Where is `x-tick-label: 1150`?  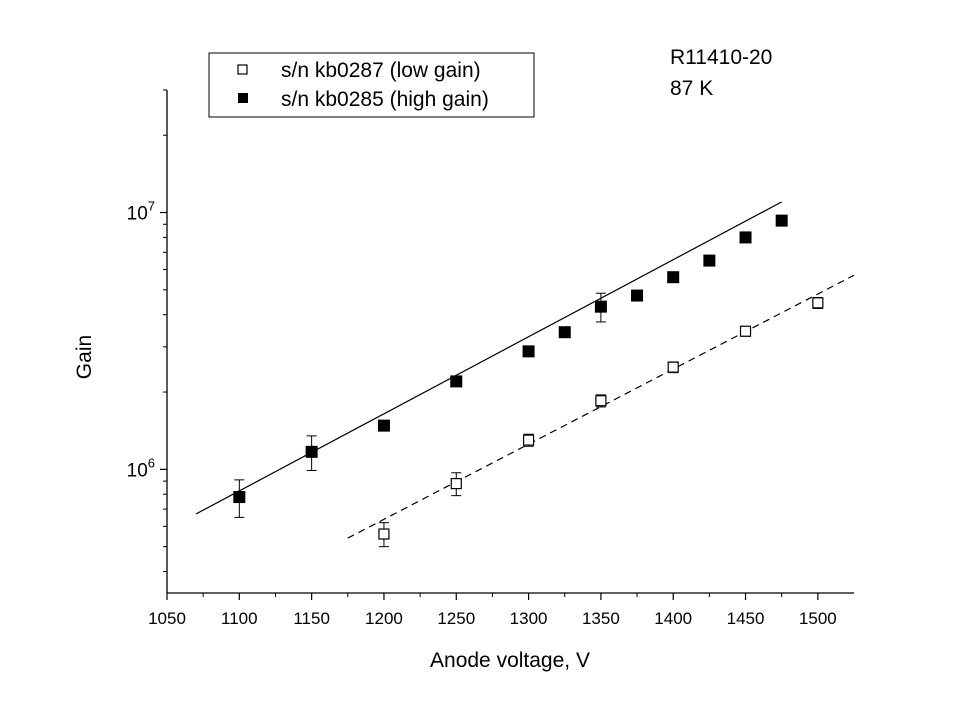 x-tick-label: 1150 is located at coordinates (311, 618).